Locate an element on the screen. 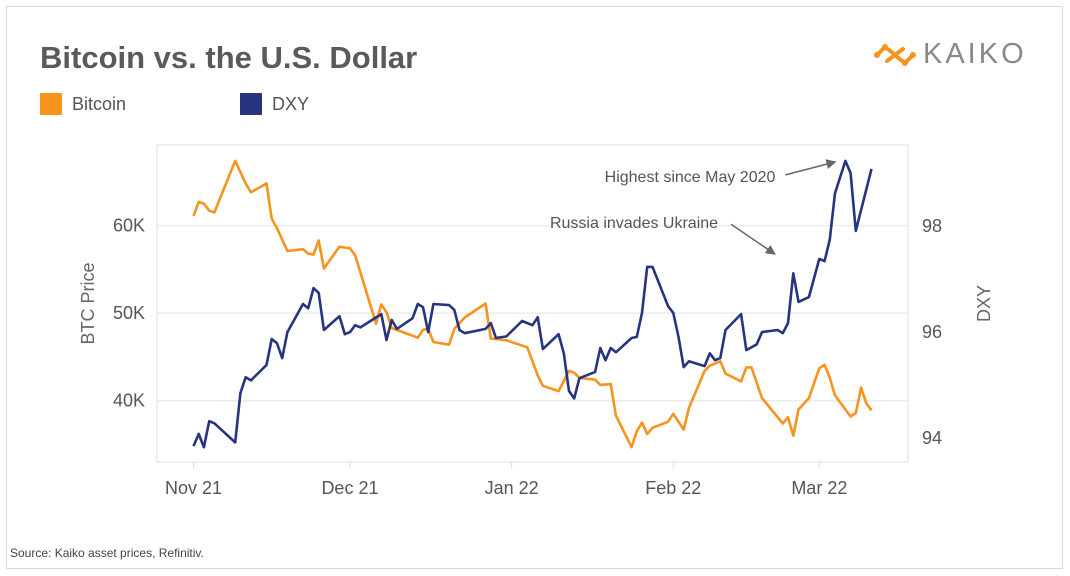 The image size is (1070, 576). y-right-axis-label: DXY is located at coordinates (984, 303).